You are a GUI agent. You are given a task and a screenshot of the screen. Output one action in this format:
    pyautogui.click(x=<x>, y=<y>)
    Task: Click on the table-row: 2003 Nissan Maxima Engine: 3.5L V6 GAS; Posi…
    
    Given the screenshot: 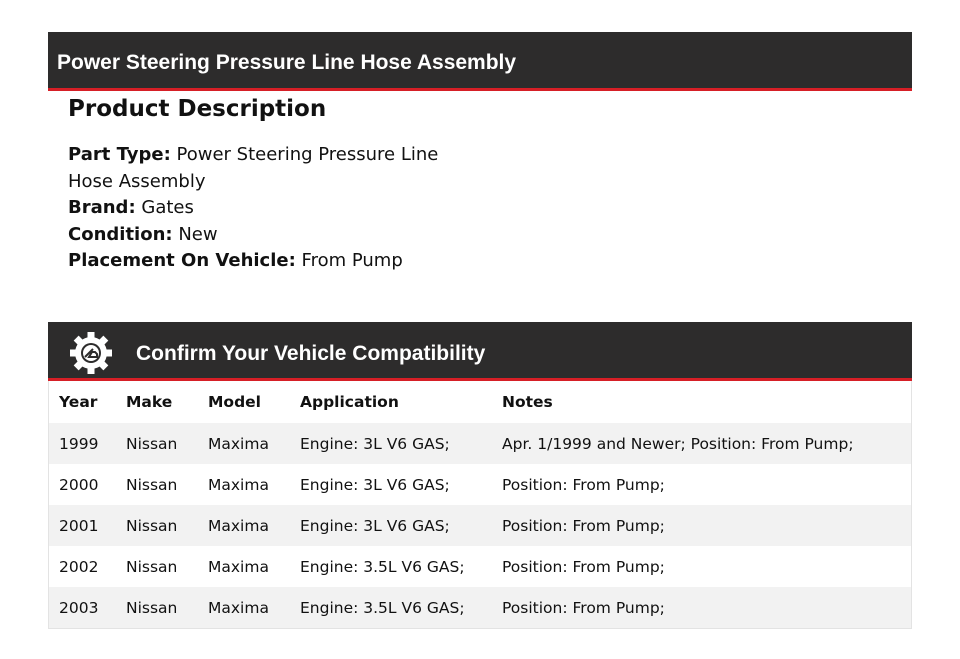 What is the action you would take?
    pyautogui.click(x=480, y=608)
    